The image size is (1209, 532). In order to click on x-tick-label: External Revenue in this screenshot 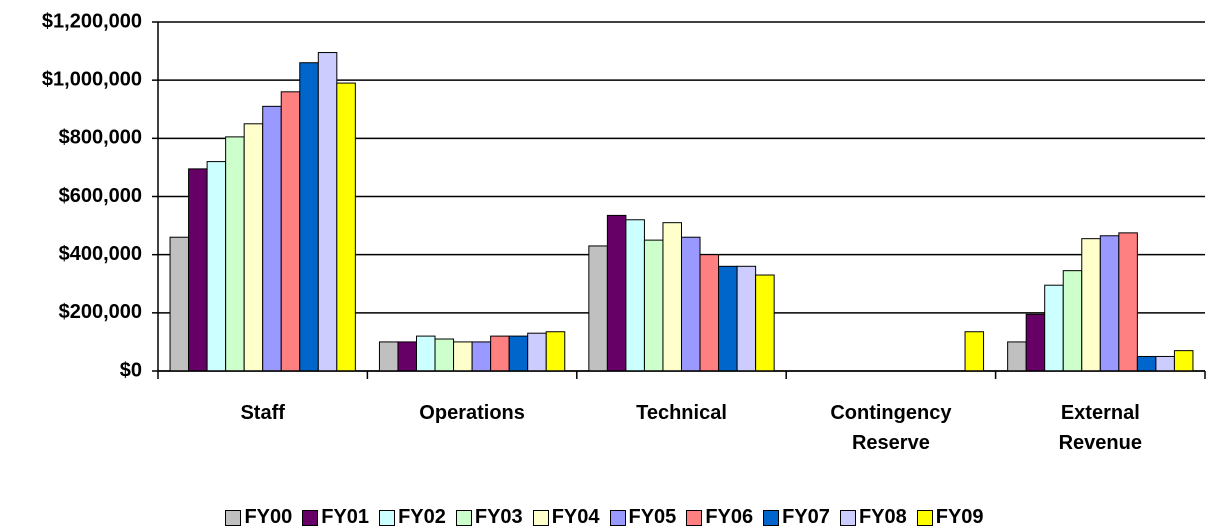, I will do `click(1100, 428)`.